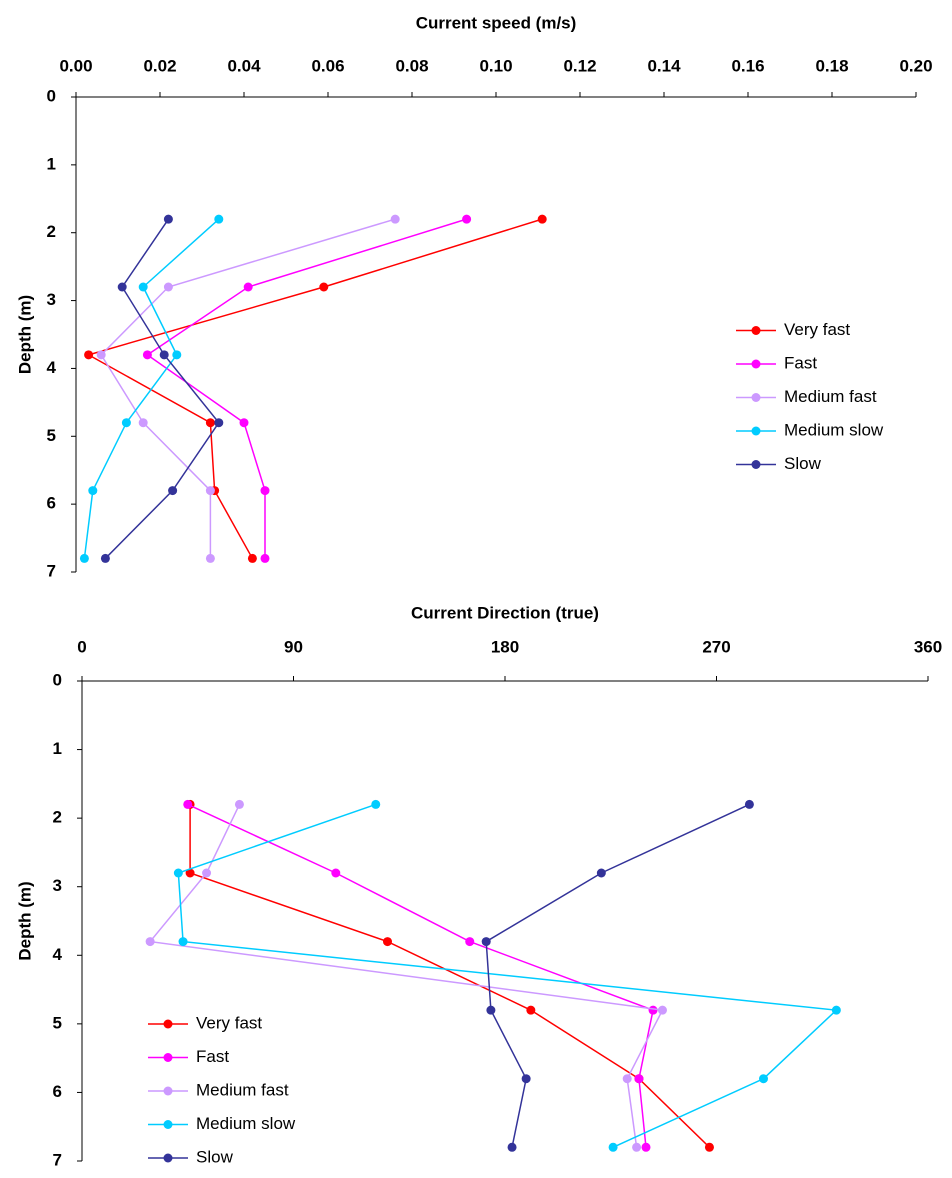  I want to click on x-tick-label: 0.10, so click(495, 65).